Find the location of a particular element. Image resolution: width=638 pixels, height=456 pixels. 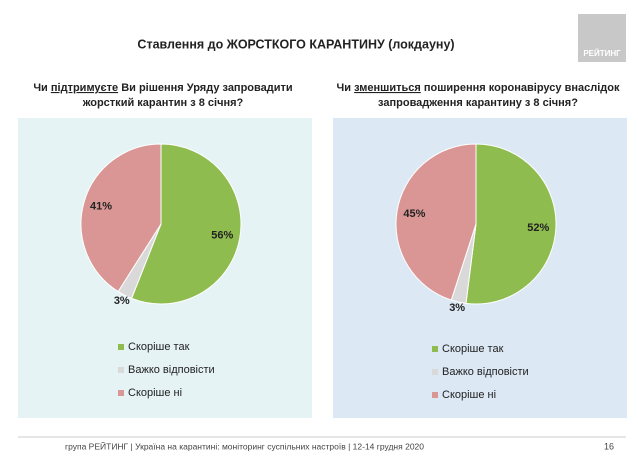

page-number: 16 is located at coordinates (609, 446).